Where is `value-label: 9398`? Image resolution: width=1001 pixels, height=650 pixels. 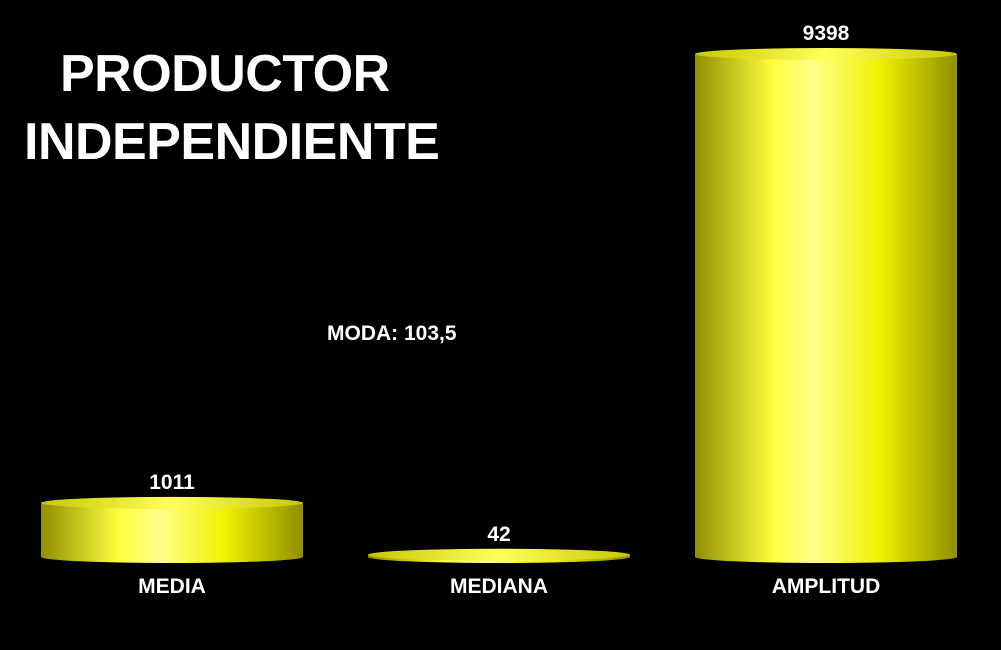
value-label: 9398 is located at coordinates (826, 33).